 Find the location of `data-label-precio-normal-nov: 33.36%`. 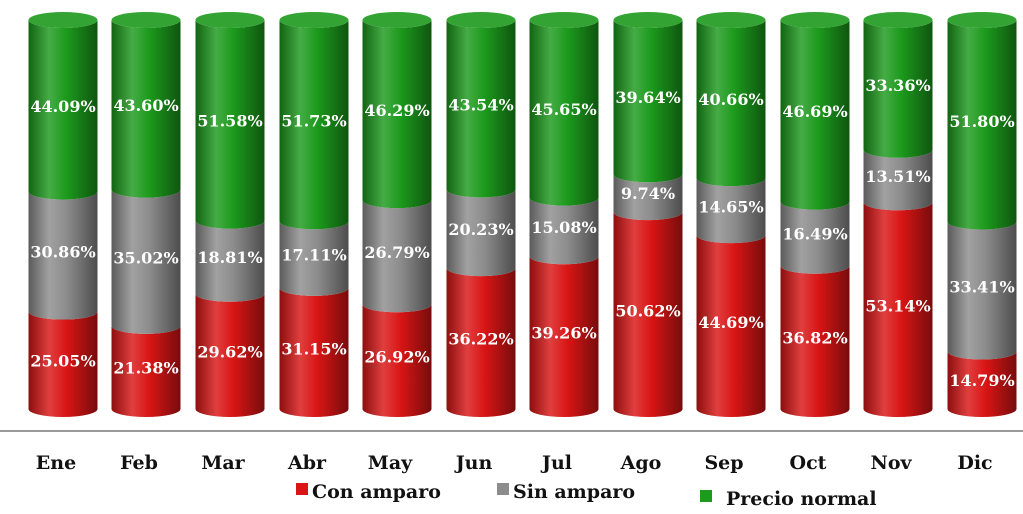

data-label-precio-normal-nov: 33.36% is located at coordinates (897, 85).